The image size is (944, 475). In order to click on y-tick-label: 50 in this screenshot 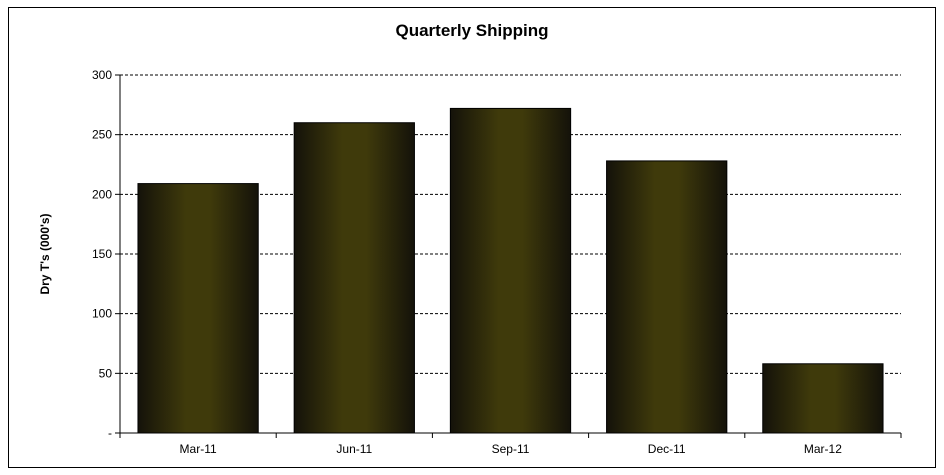, I will do `click(106, 373)`.